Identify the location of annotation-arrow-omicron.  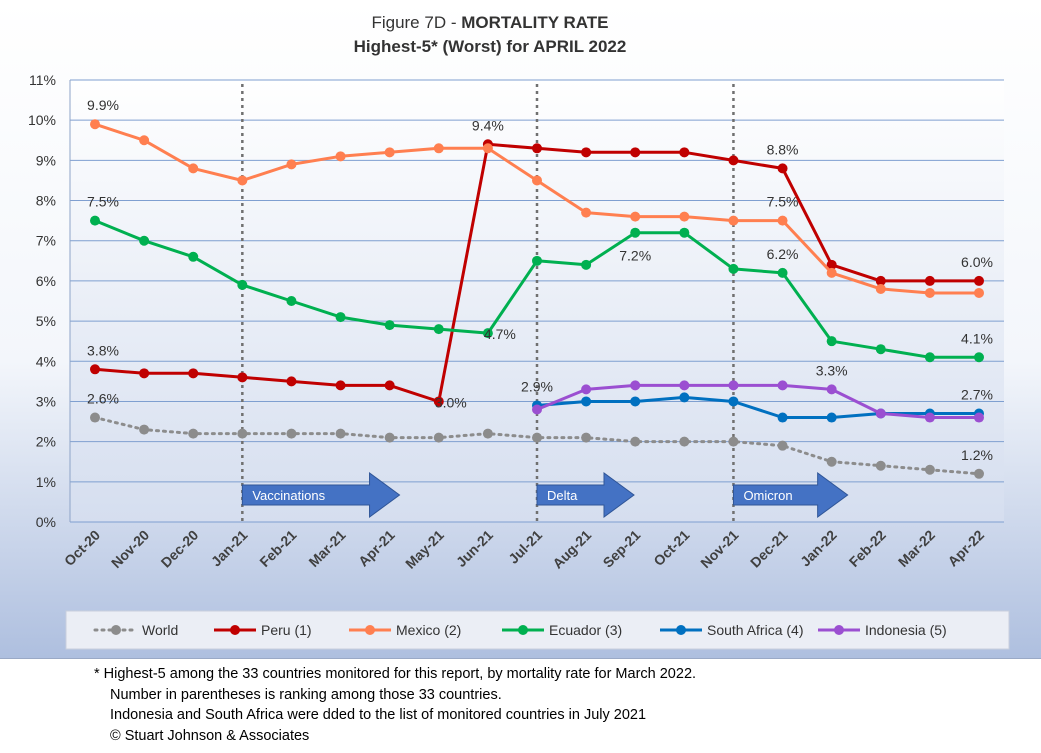
(790, 495).